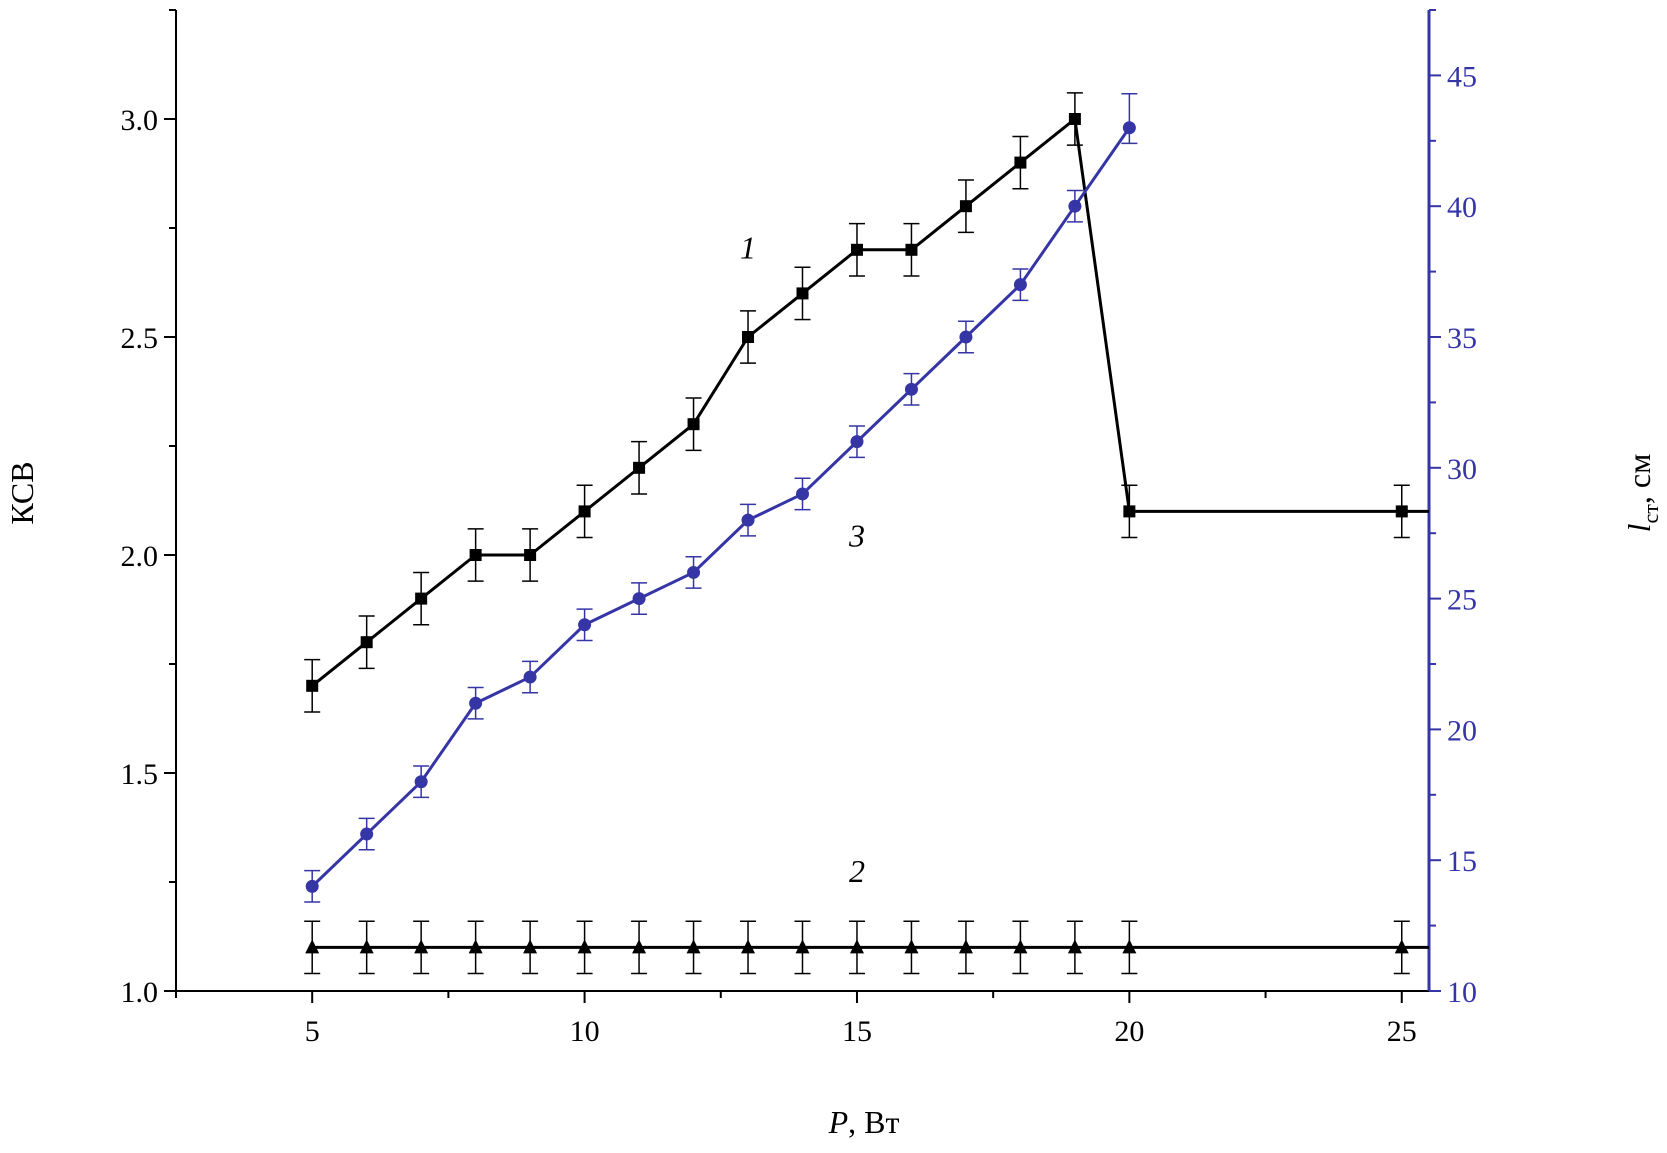 This screenshot has height=1153, width=1667. Describe the element at coordinates (1462, 338) in the screenshot. I see `y-right-tick-label: 35` at that location.